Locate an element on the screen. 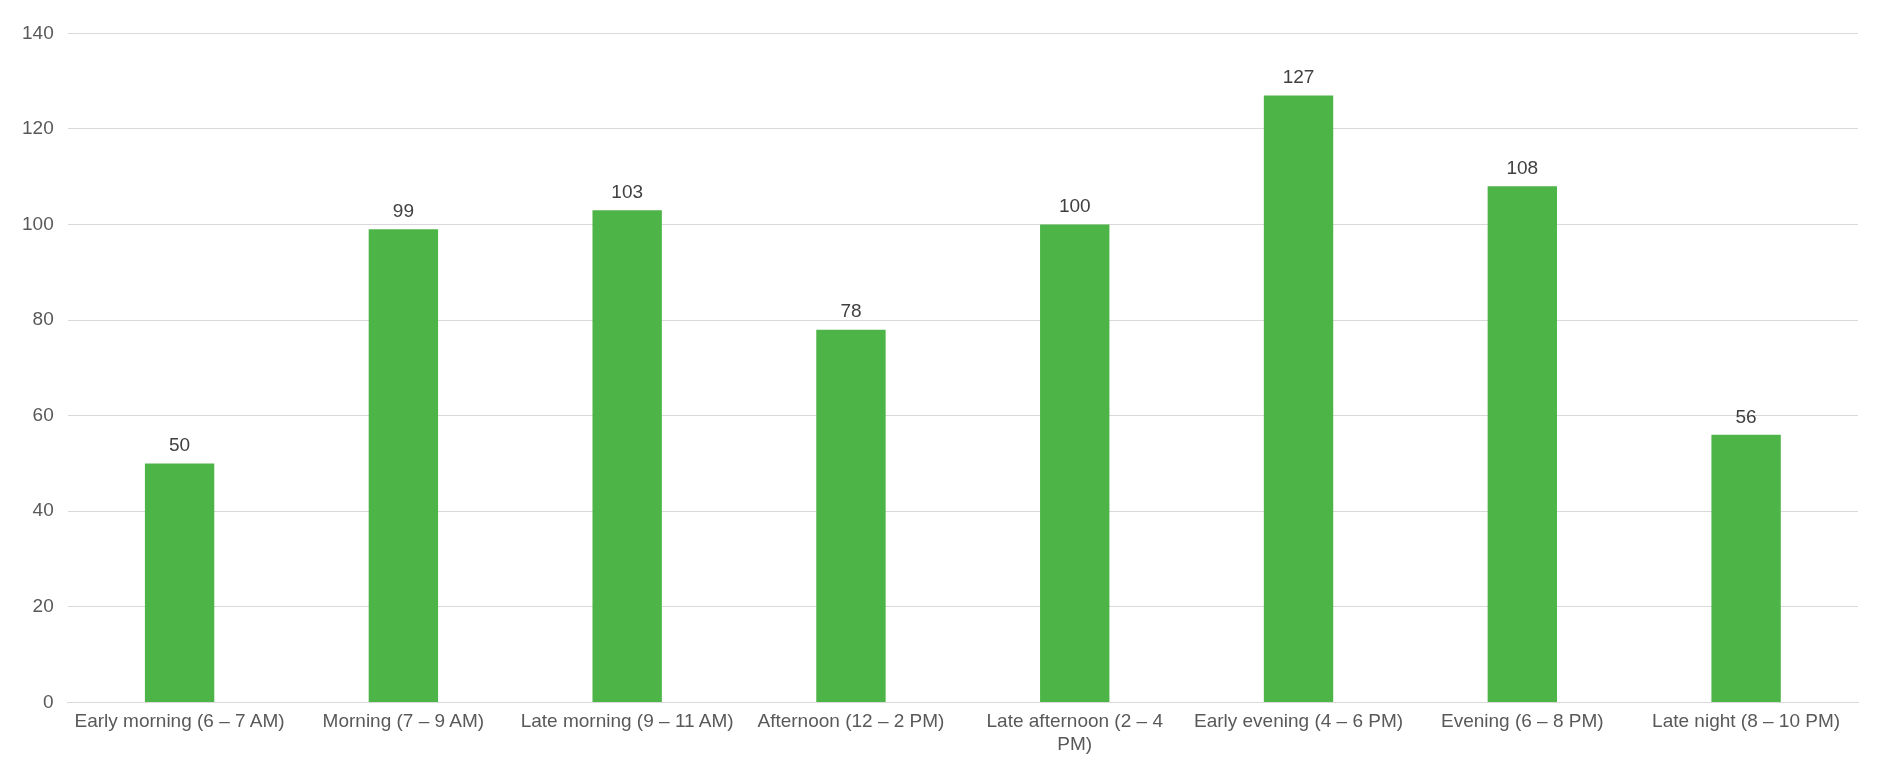  y-tick-label: 80 is located at coordinates (43, 319).